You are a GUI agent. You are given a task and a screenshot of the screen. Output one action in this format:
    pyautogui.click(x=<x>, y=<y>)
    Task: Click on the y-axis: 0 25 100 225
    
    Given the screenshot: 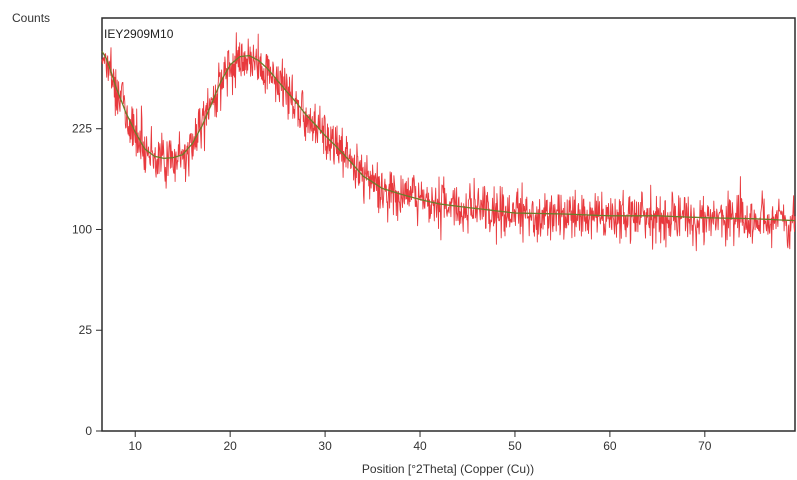 What is the action you would take?
    pyautogui.click(x=87, y=280)
    